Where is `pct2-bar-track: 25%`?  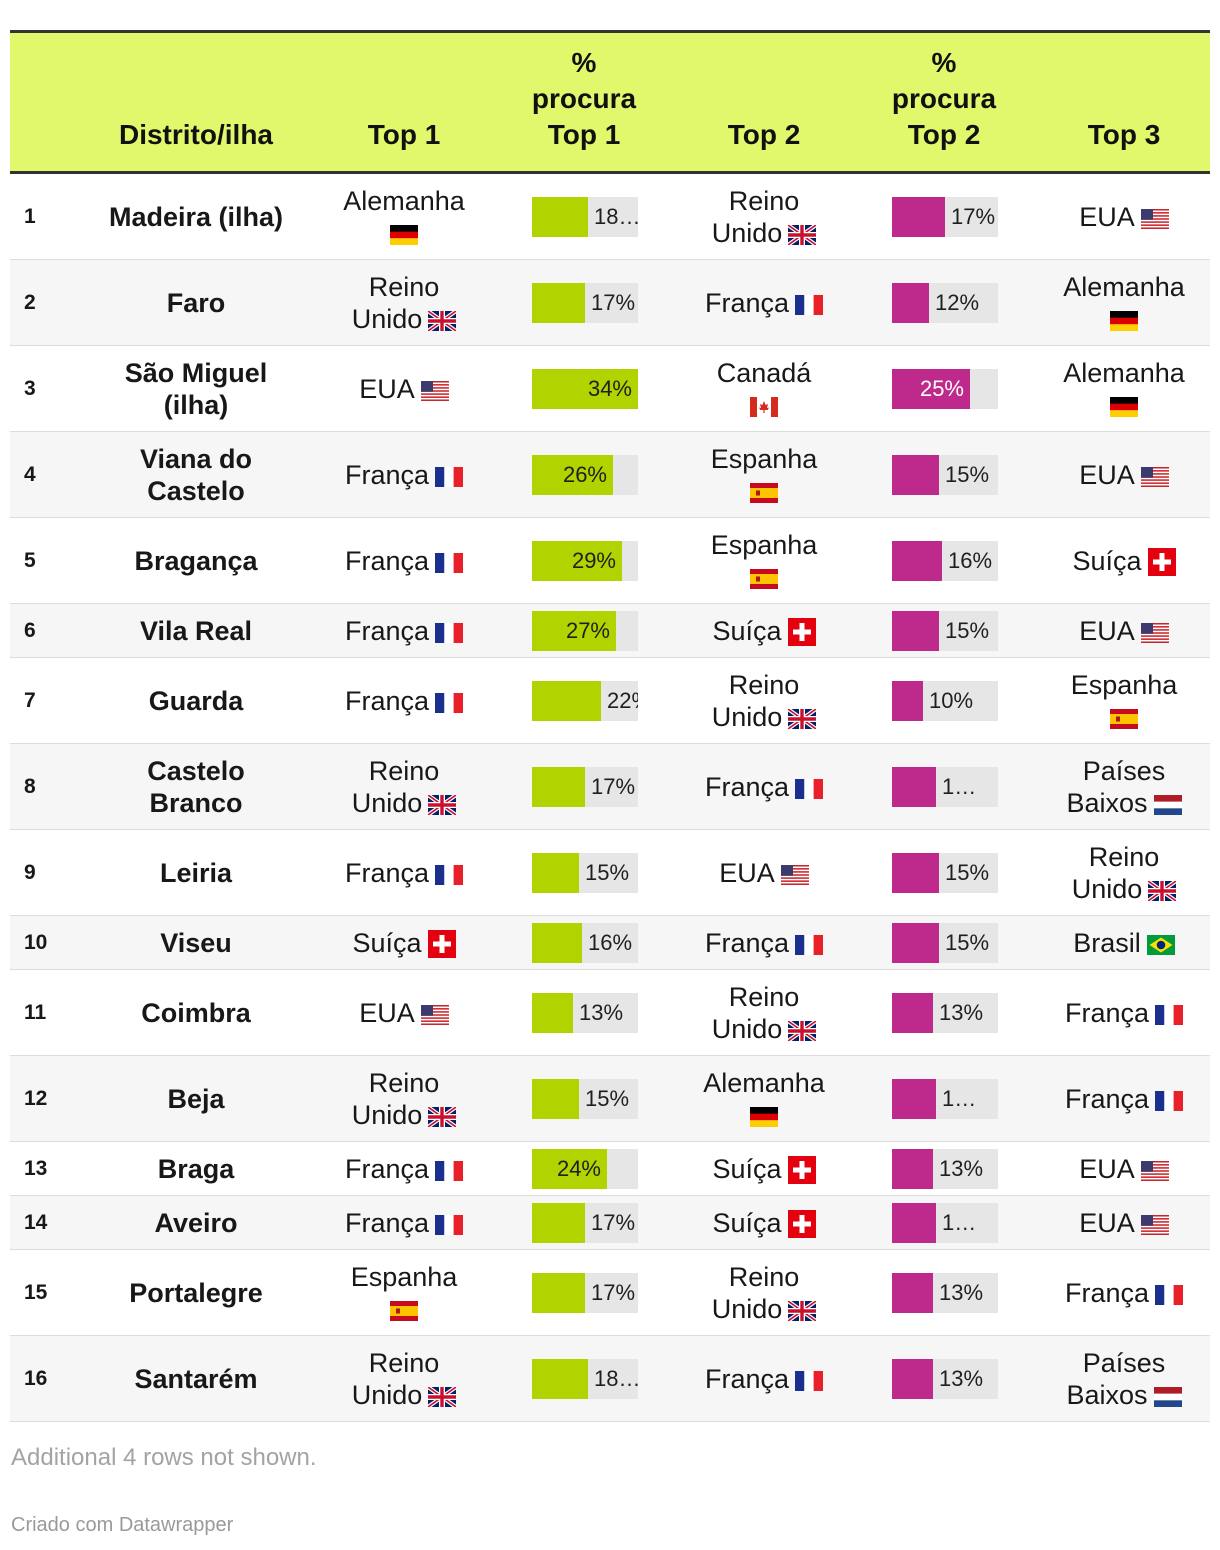 pct2-bar-track: 25% is located at coordinates (945, 388).